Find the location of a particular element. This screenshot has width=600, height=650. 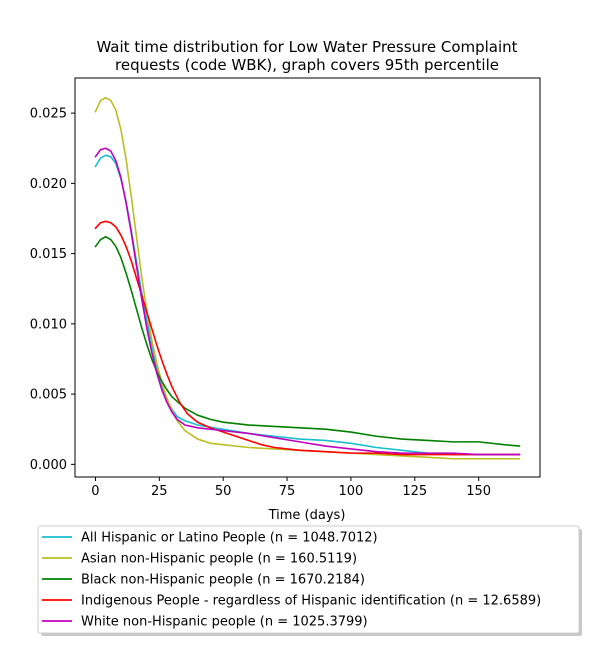

x-axis-label: Time (days) is located at coordinates (307, 515).